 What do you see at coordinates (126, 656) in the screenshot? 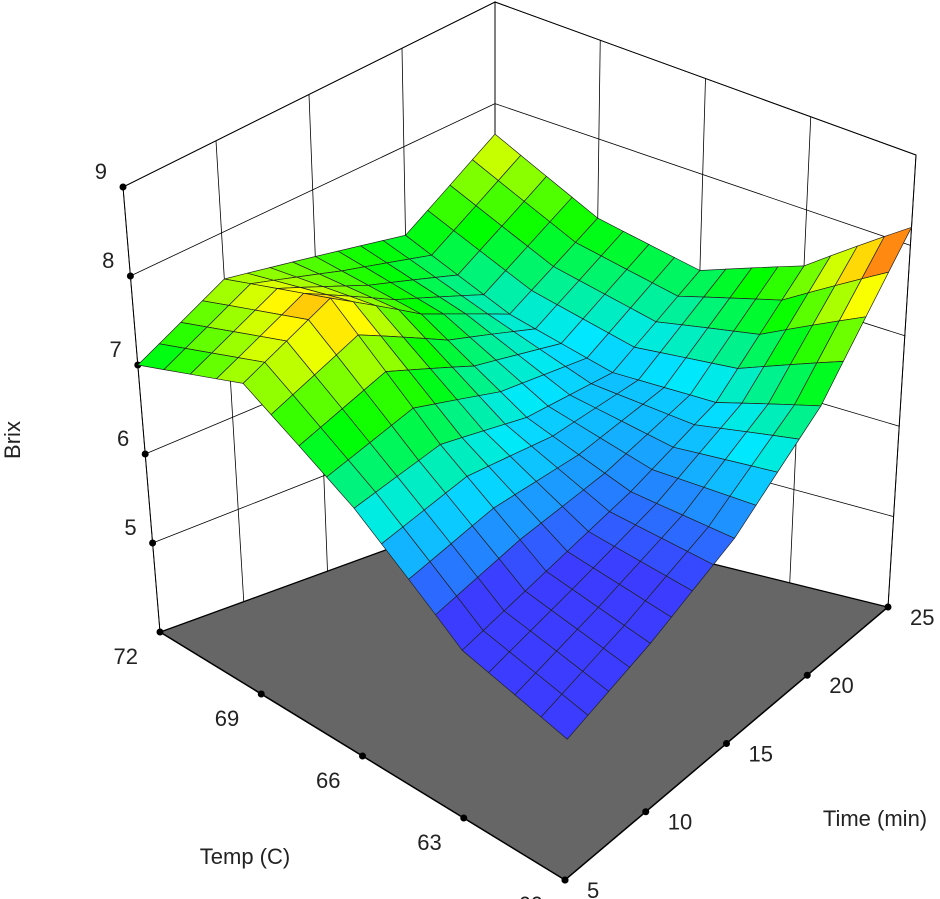
I see `x-tick-label: 72` at bounding box center [126, 656].